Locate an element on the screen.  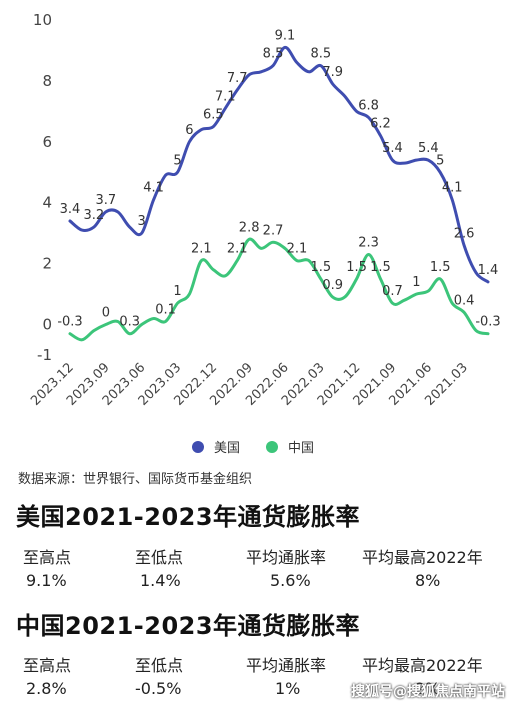
data-label-us: 3.2 is located at coordinates (94, 215).